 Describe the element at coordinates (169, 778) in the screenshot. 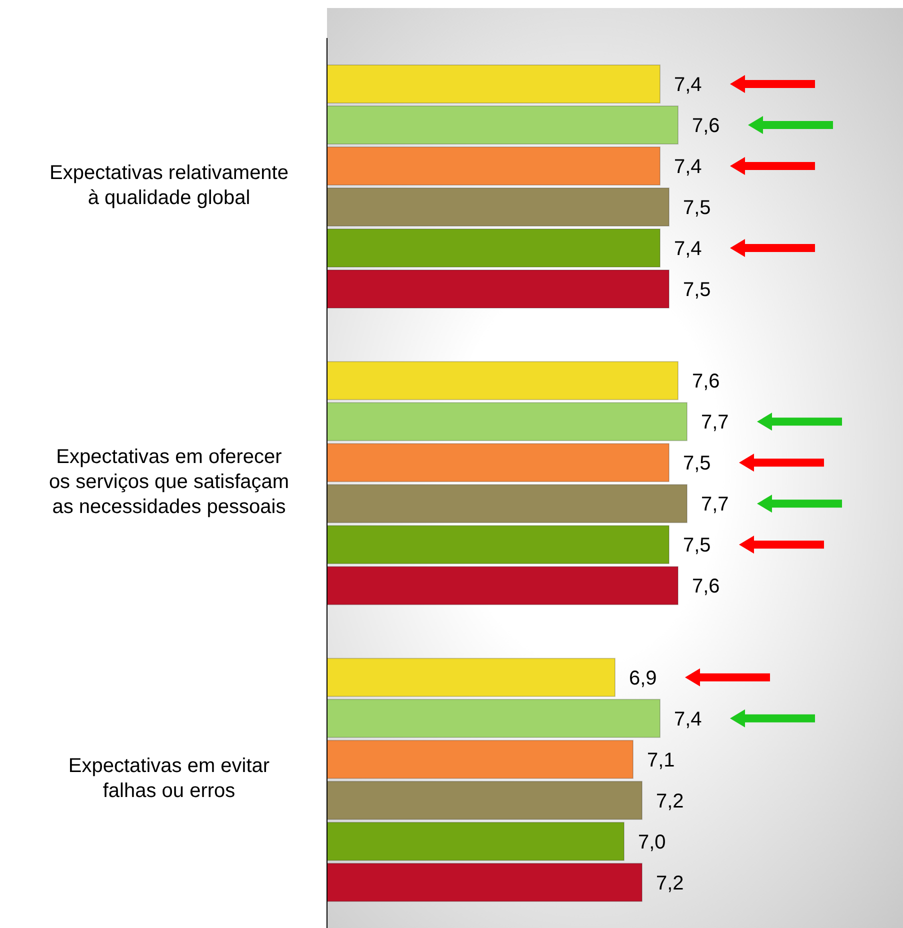

I see `y-tick-label: Expectativas em evitar falhas ou erros` at that location.